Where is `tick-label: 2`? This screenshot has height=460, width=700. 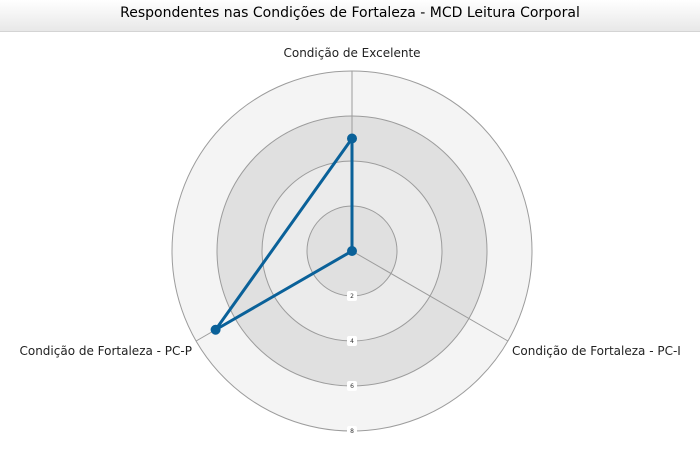 tick-label: 2 is located at coordinates (352, 296).